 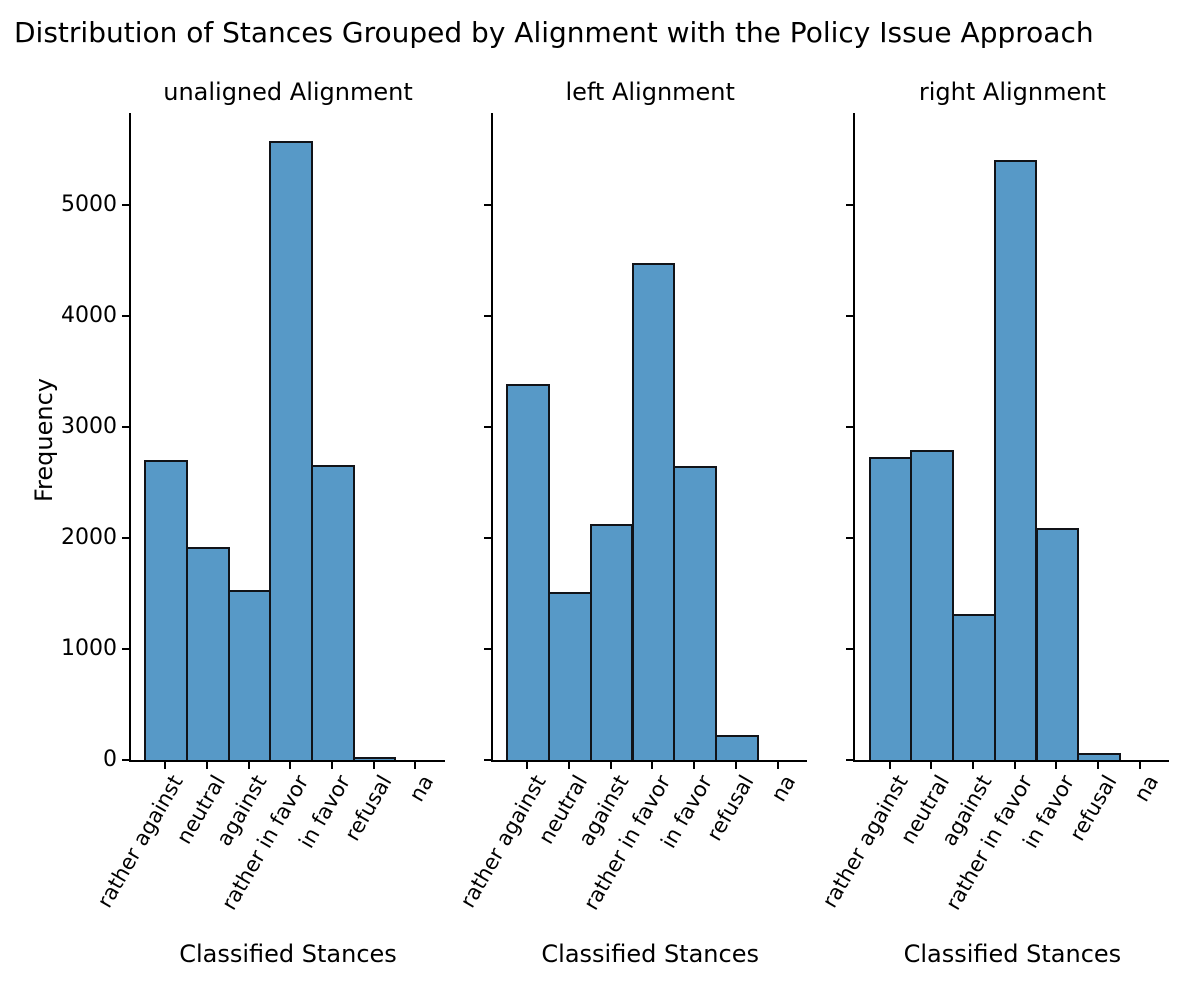 I want to click on bar-right-refusal, so click(x=1099, y=756).